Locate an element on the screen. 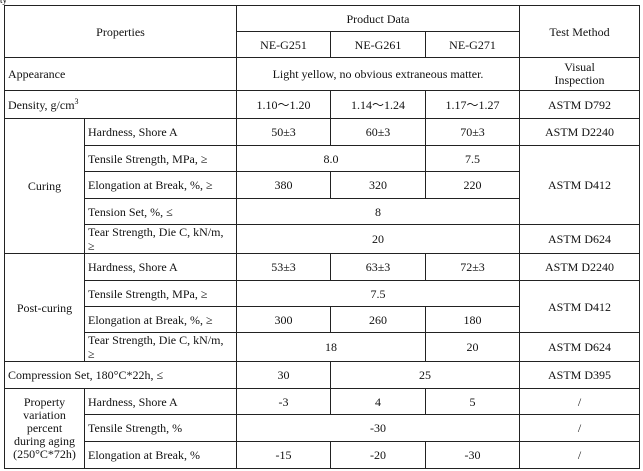  cropped-text-fragment: ty is located at coordinates (4, 2).